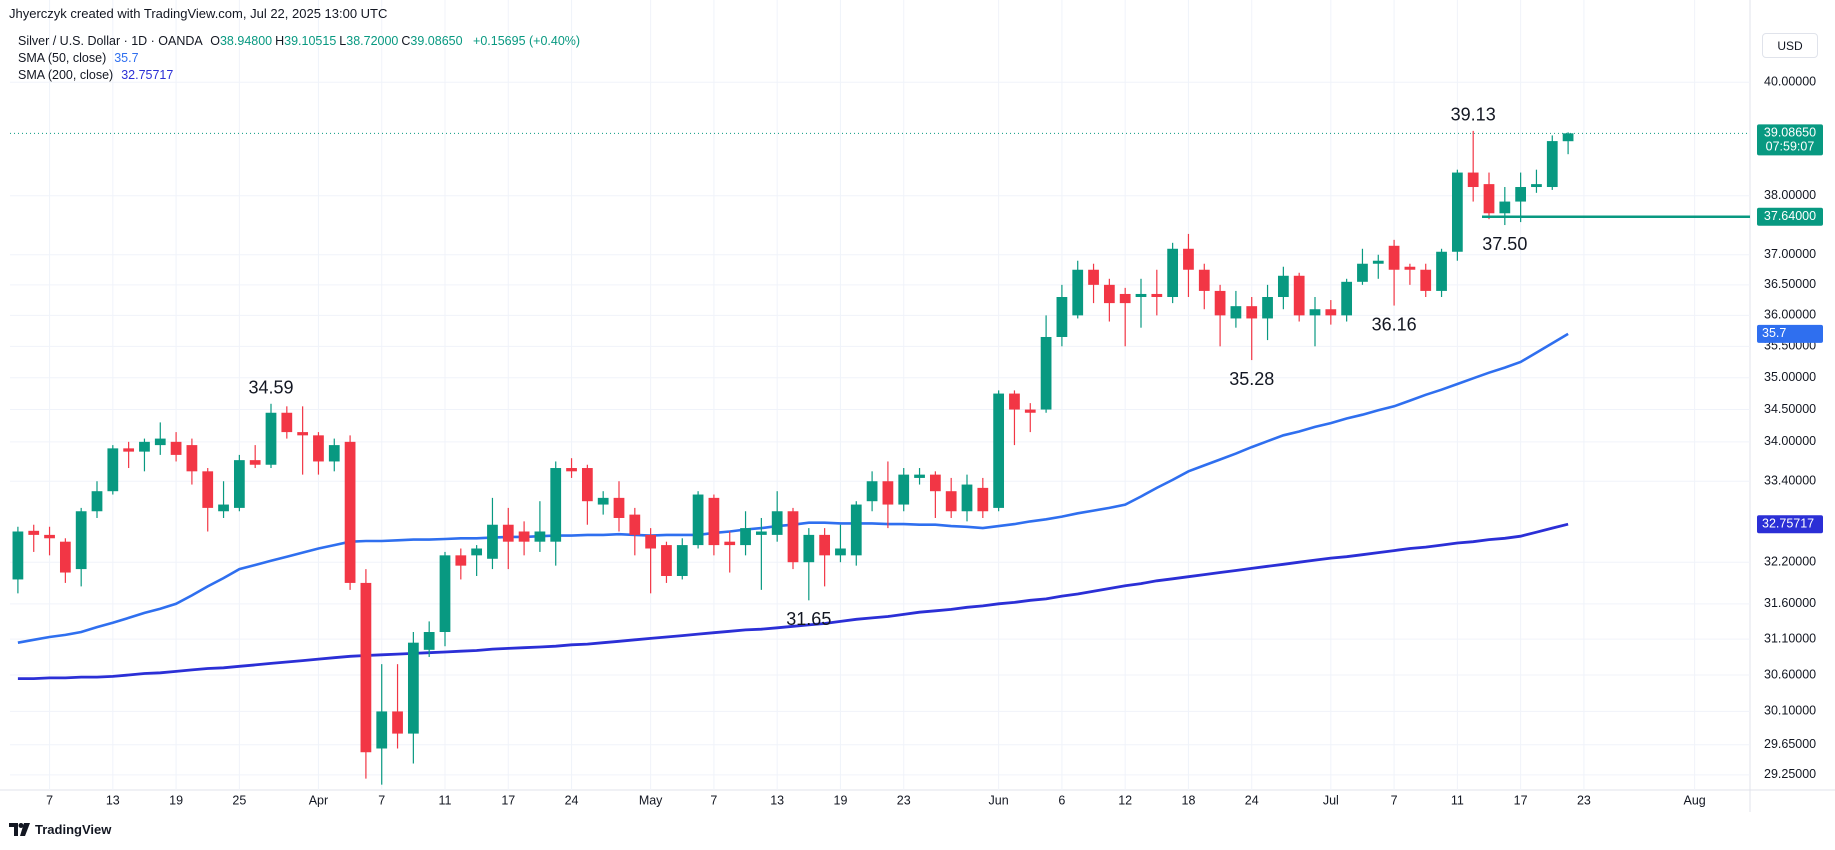  Describe the element at coordinates (1790, 254) in the screenshot. I see `y-tick-label: 37.00000` at that location.